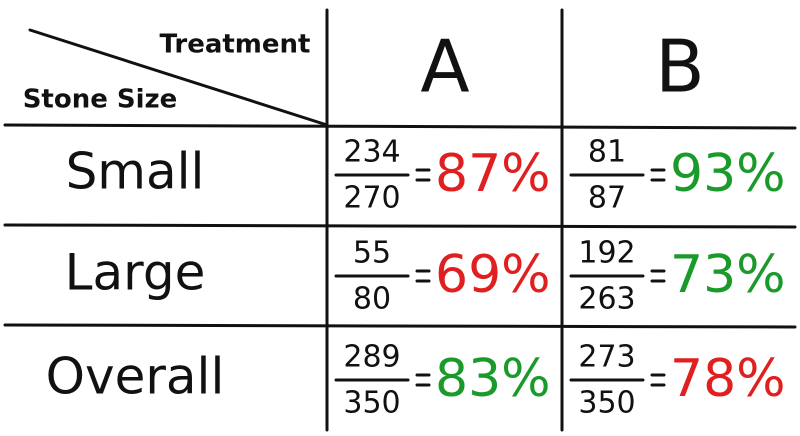 The width and height of the screenshot is (800, 436). What do you see at coordinates (728, 379) in the screenshot?
I see `percent: 78%` at bounding box center [728, 379].